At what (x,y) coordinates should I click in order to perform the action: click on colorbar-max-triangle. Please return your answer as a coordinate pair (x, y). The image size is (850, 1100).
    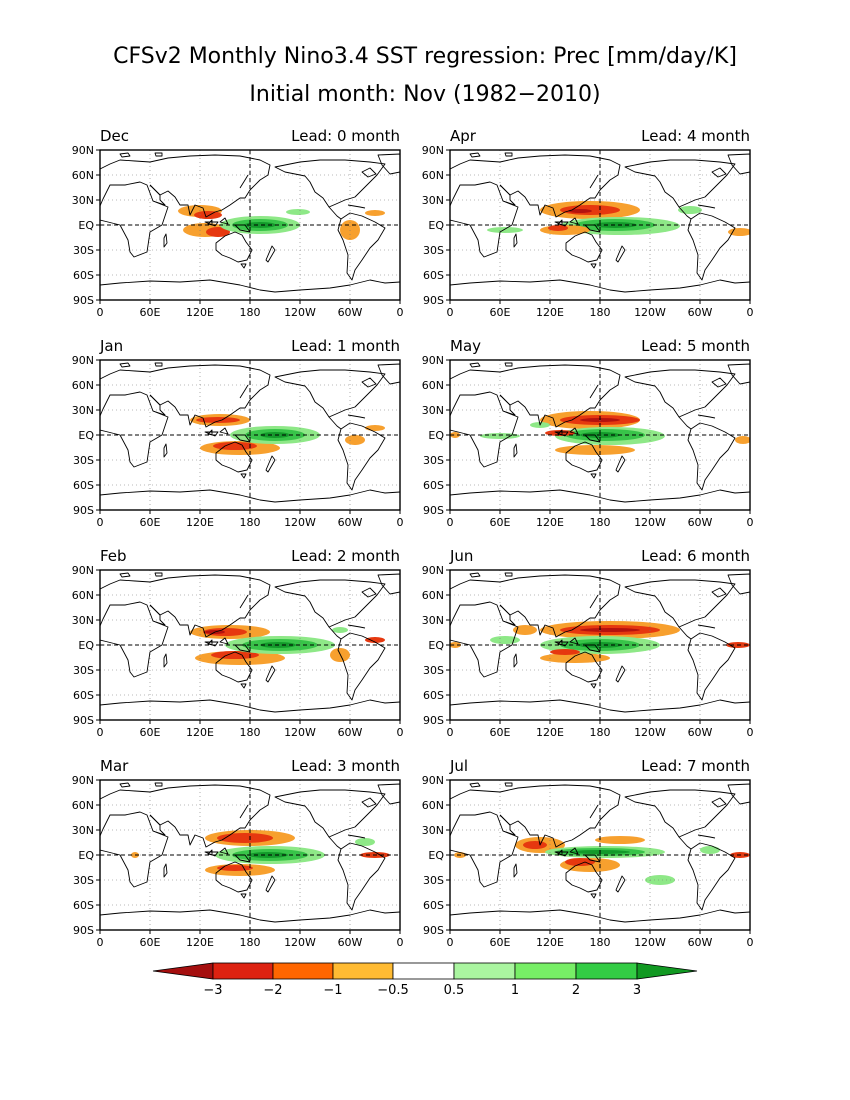
    Looking at the image, I should click on (667, 971).